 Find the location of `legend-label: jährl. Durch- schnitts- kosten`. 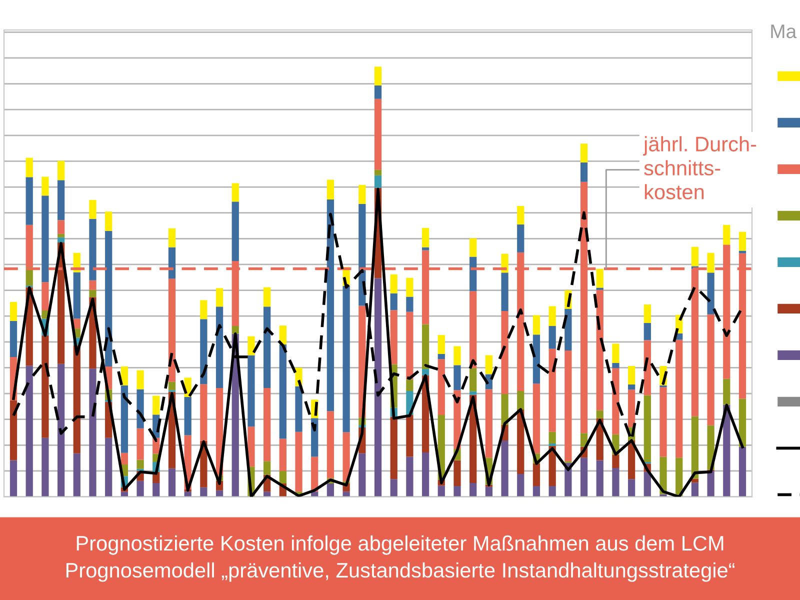

legend-label: jährl. Durch- schnitts- kosten is located at coordinates (699, 168).